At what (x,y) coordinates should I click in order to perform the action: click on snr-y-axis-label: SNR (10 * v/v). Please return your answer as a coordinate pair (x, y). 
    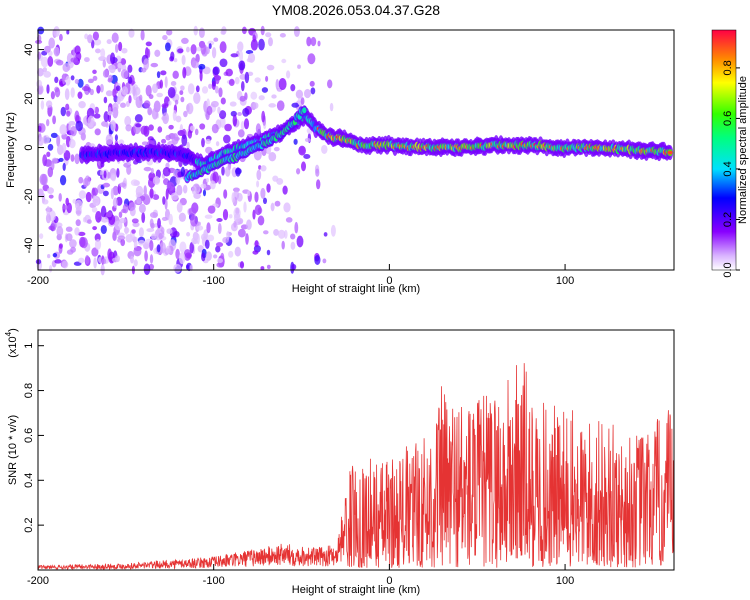
    Looking at the image, I should click on (13, 450).